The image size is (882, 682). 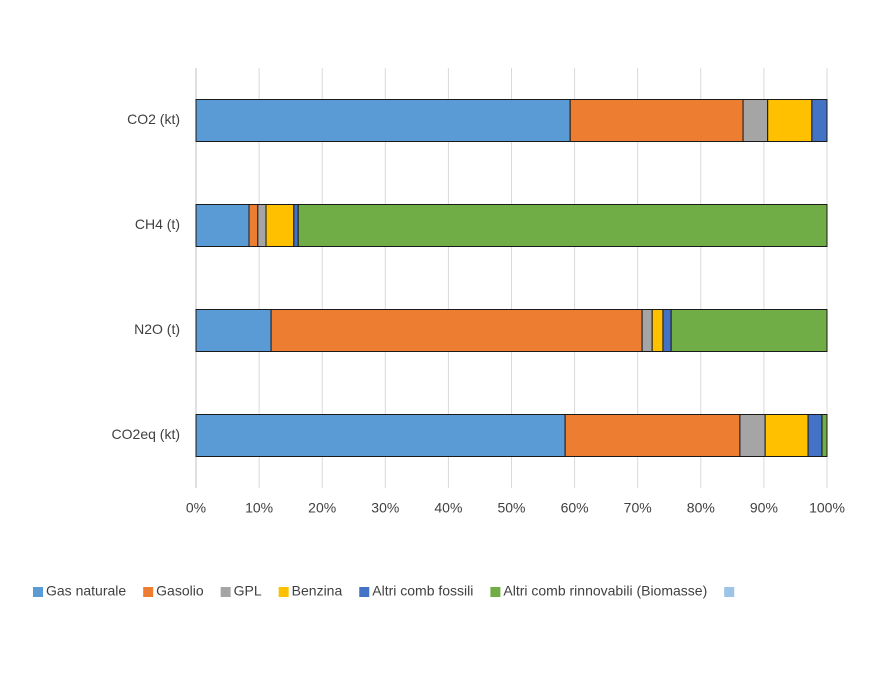 What do you see at coordinates (511, 508) in the screenshot?
I see `x-tick-label: 50%` at bounding box center [511, 508].